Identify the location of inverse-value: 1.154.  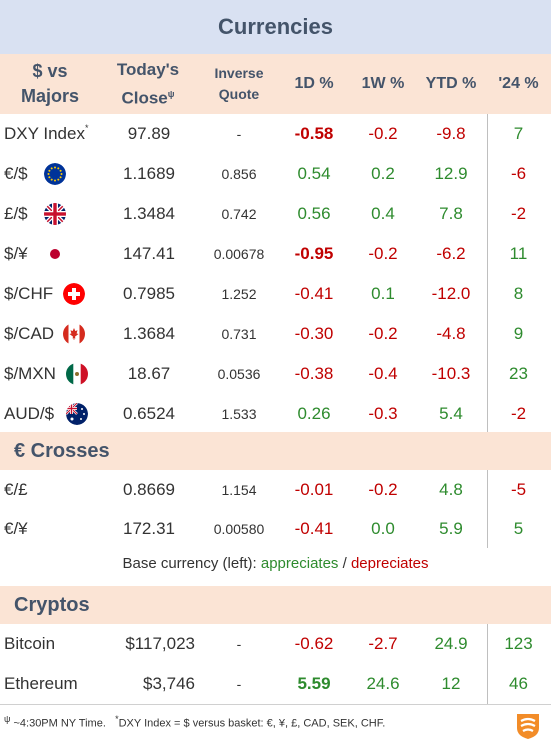
(239, 490).